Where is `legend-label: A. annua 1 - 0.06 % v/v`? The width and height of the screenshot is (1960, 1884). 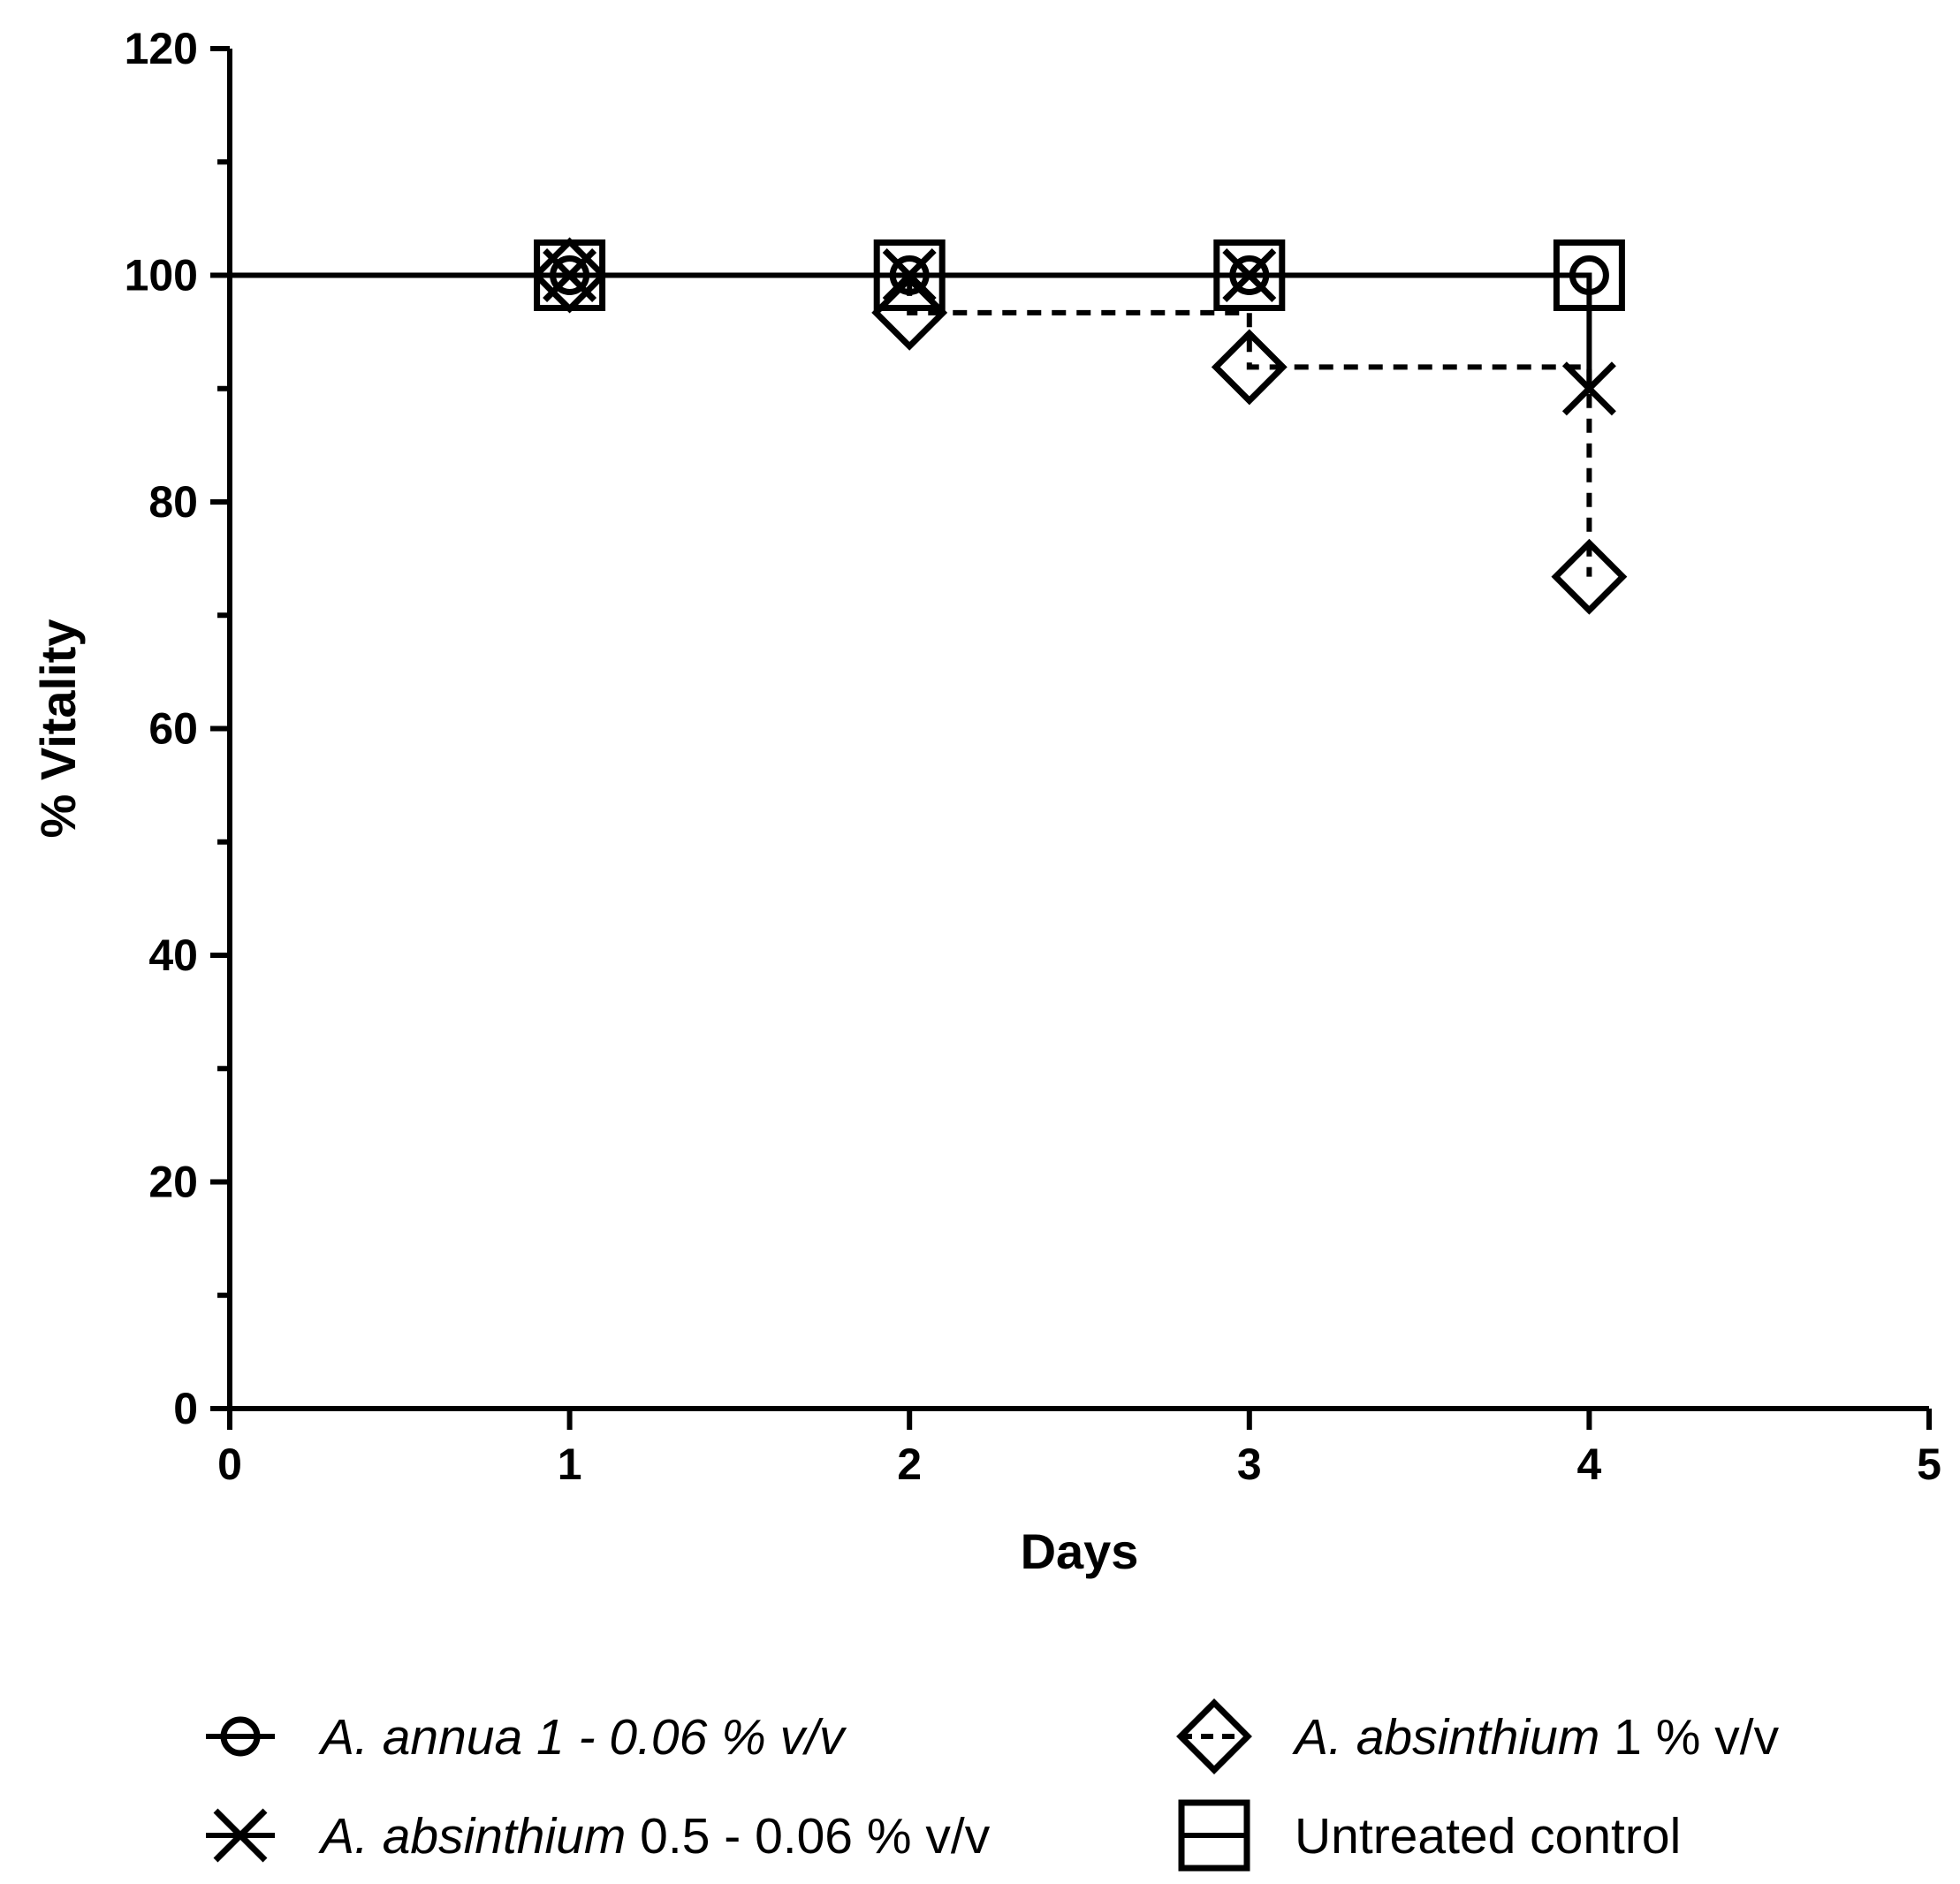
legend-label: A. annua 1 - 0.06 % v/v is located at coordinates (582, 1738).